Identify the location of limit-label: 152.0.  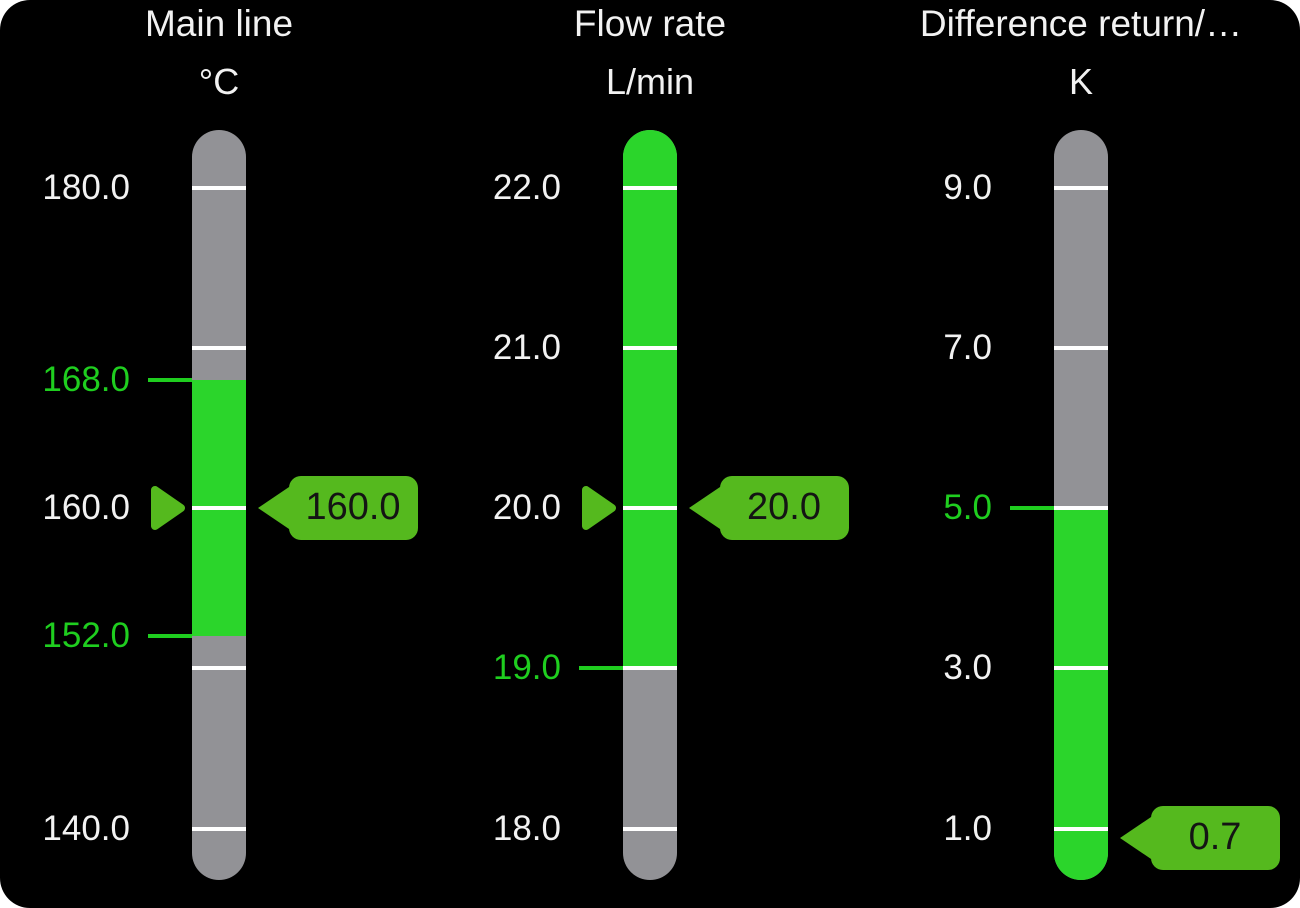
(86, 636).